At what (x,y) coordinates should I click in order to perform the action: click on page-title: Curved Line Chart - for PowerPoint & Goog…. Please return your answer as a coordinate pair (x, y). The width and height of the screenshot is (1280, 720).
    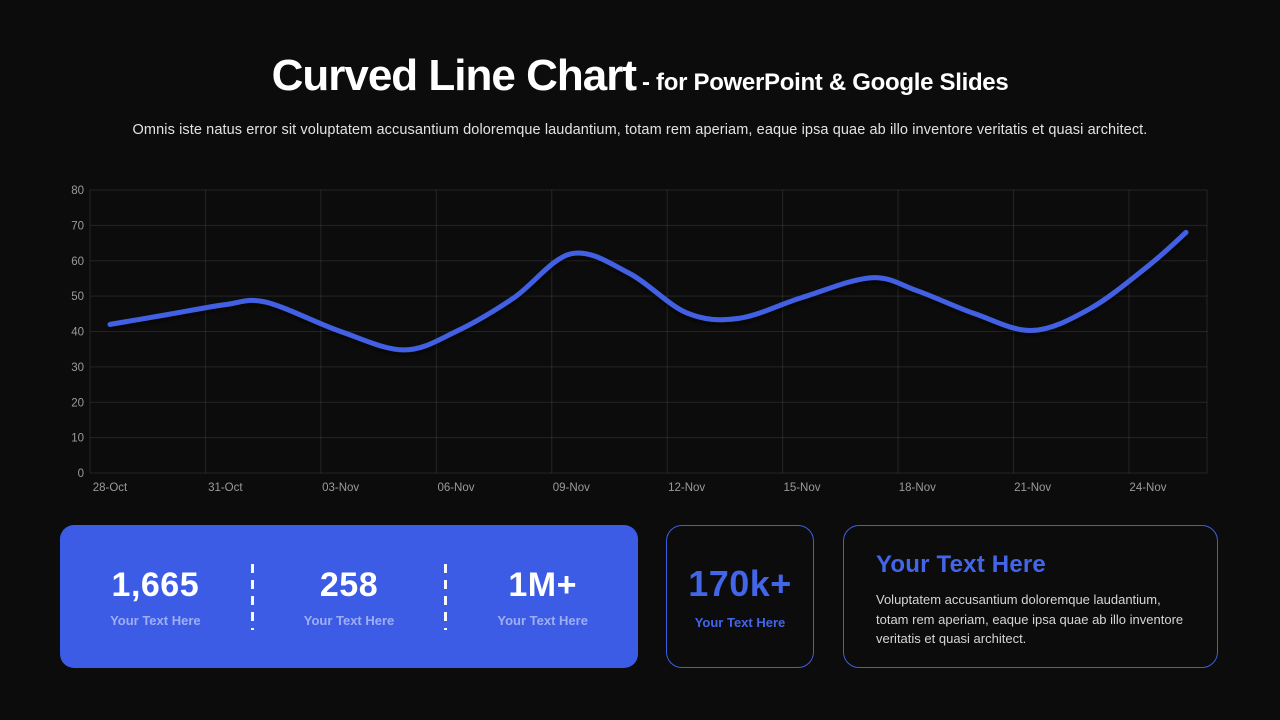
    Looking at the image, I should click on (640, 76).